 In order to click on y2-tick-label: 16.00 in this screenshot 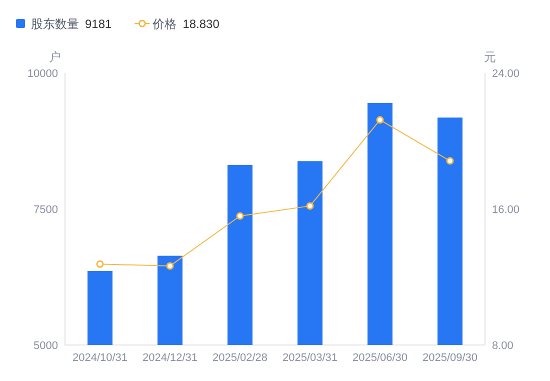, I will do `click(506, 210)`.